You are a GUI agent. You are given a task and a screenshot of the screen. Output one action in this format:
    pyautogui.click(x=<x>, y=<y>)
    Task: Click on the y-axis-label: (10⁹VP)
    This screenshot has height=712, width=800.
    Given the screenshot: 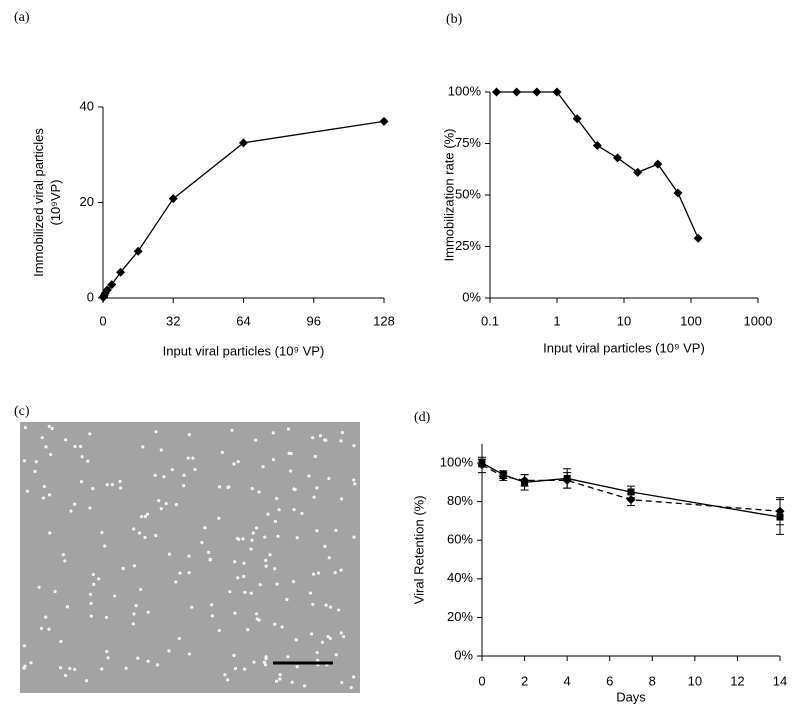 What is the action you would take?
    pyautogui.click(x=55, y=202)
    